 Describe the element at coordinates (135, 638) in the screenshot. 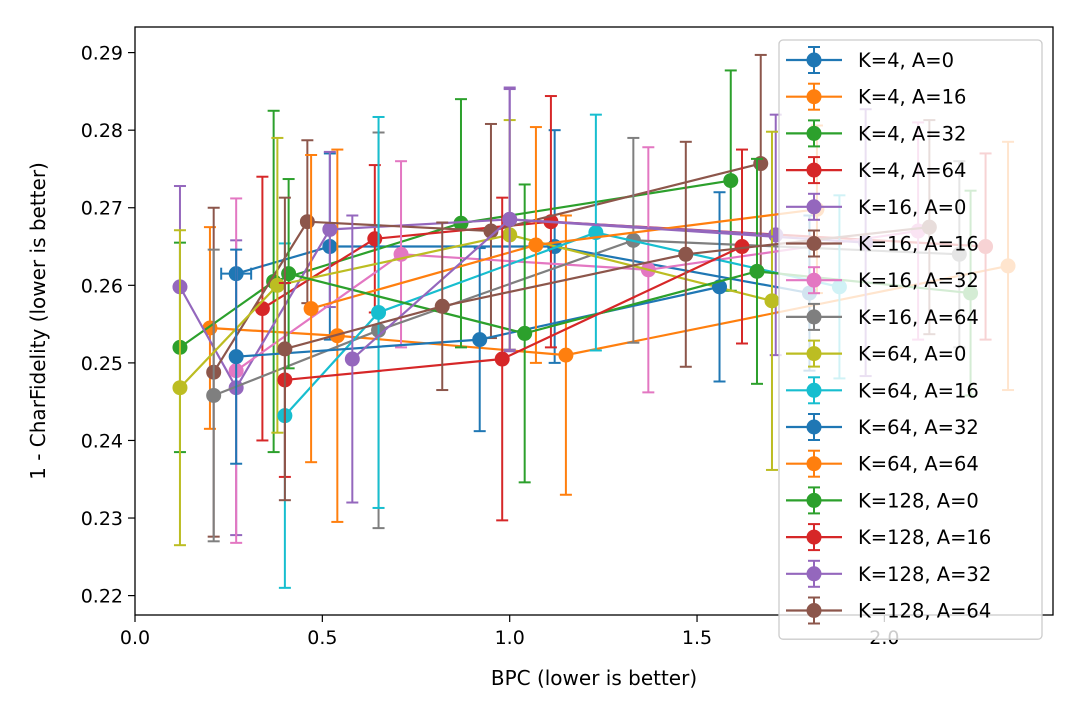

I see `x-tick-label: 0.0` at that location.